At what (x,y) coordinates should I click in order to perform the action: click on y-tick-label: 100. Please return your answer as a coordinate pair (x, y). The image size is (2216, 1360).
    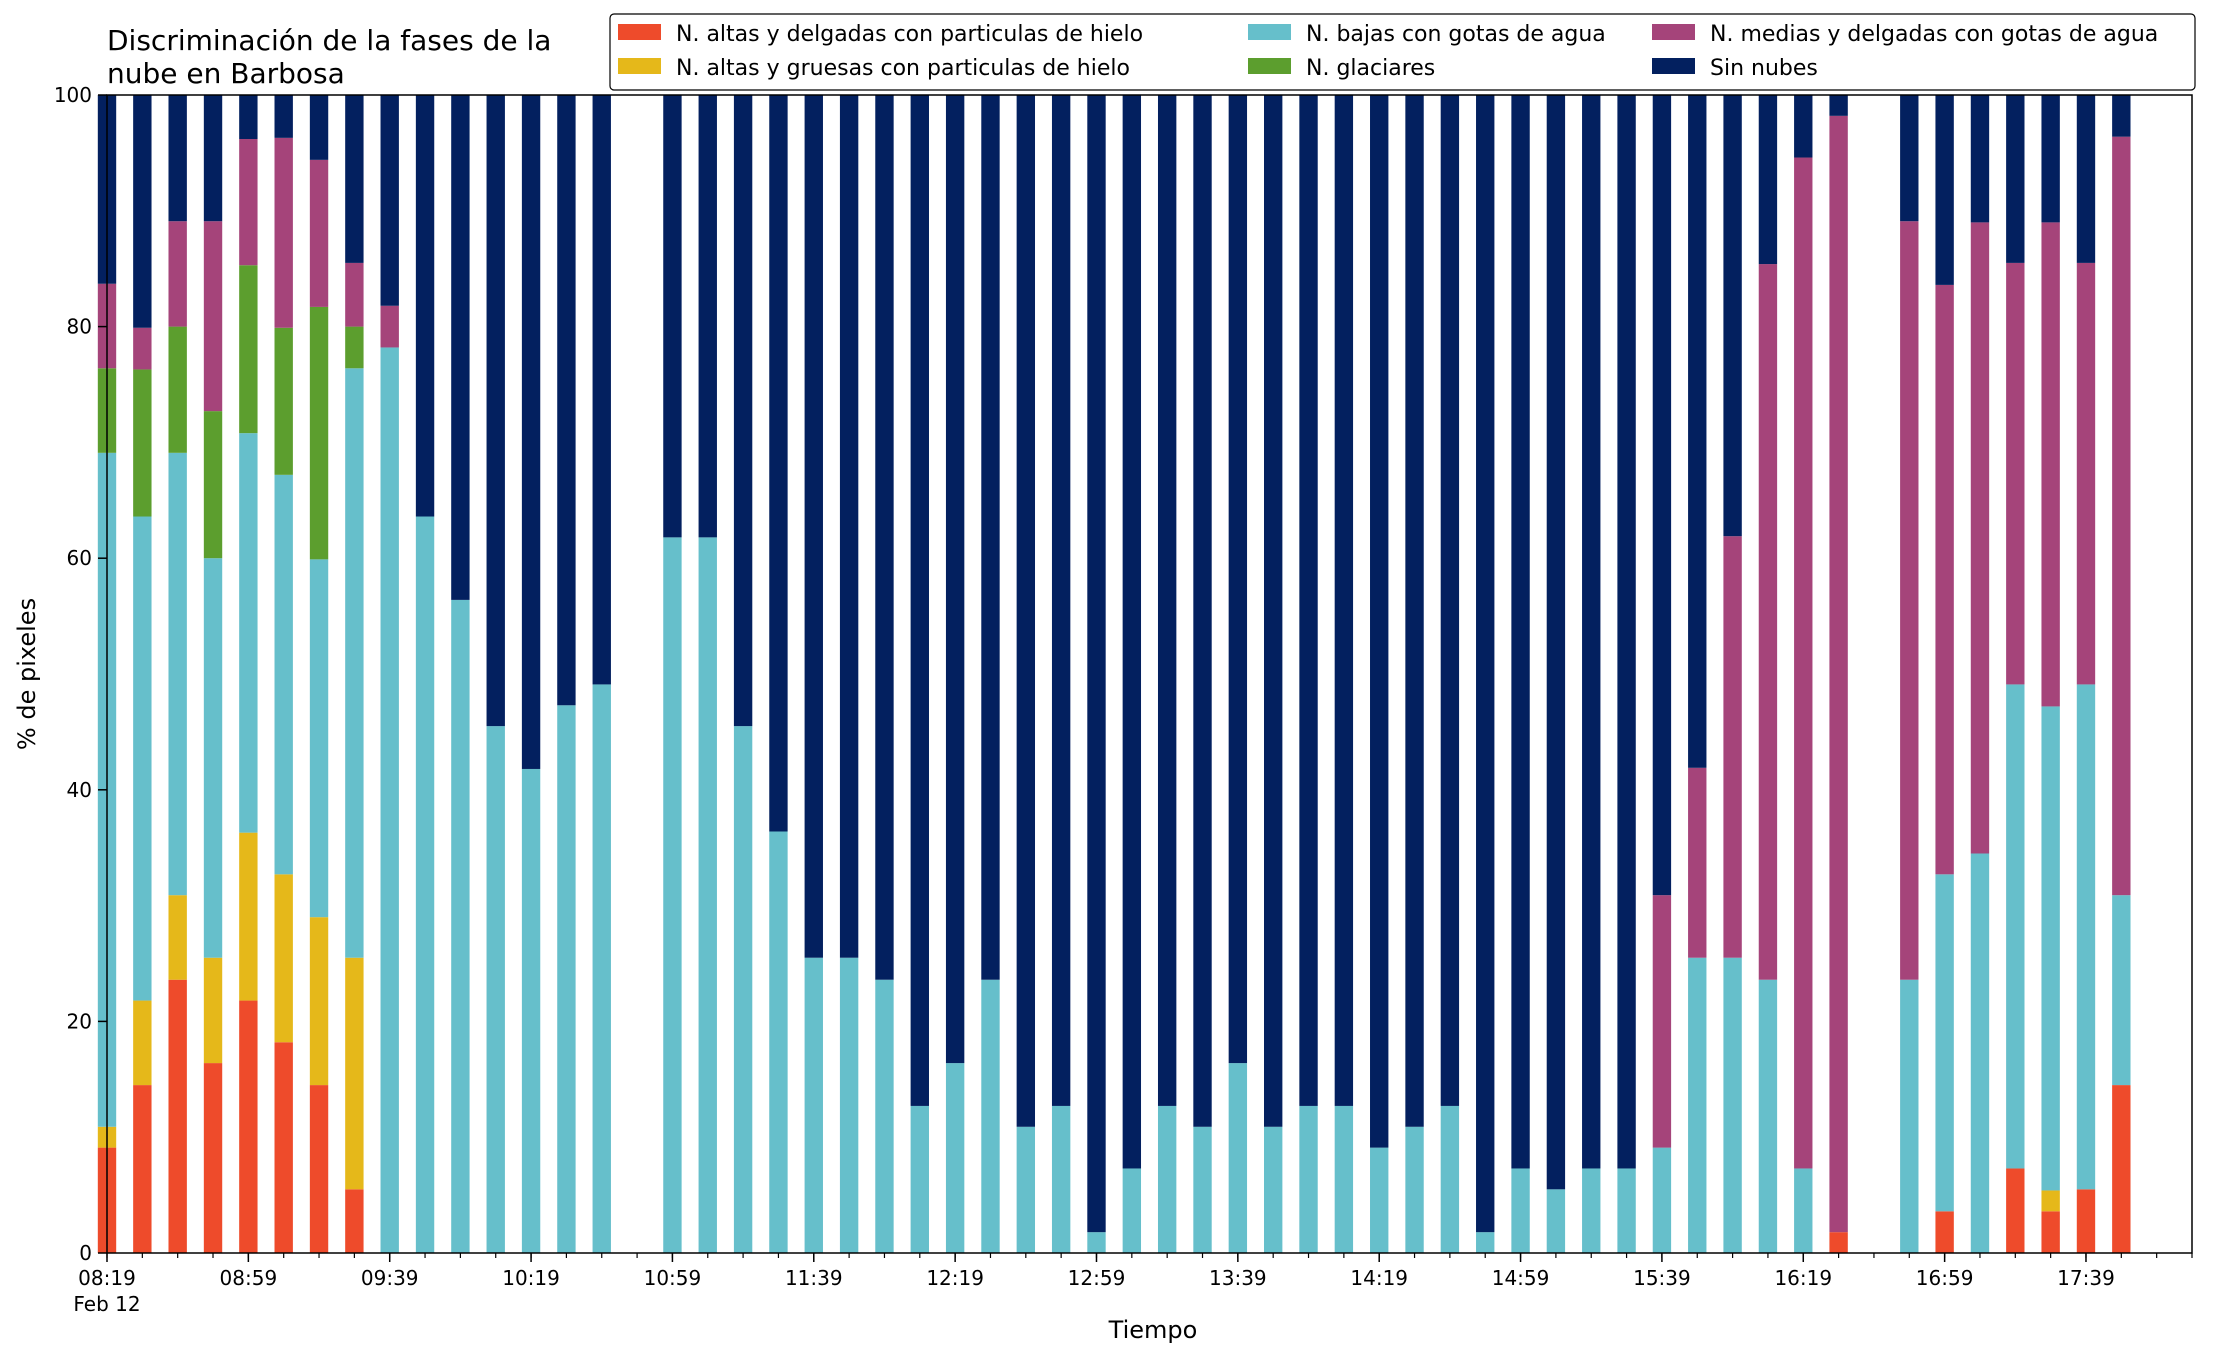
    Looking at the image, I should click on (73, 95).